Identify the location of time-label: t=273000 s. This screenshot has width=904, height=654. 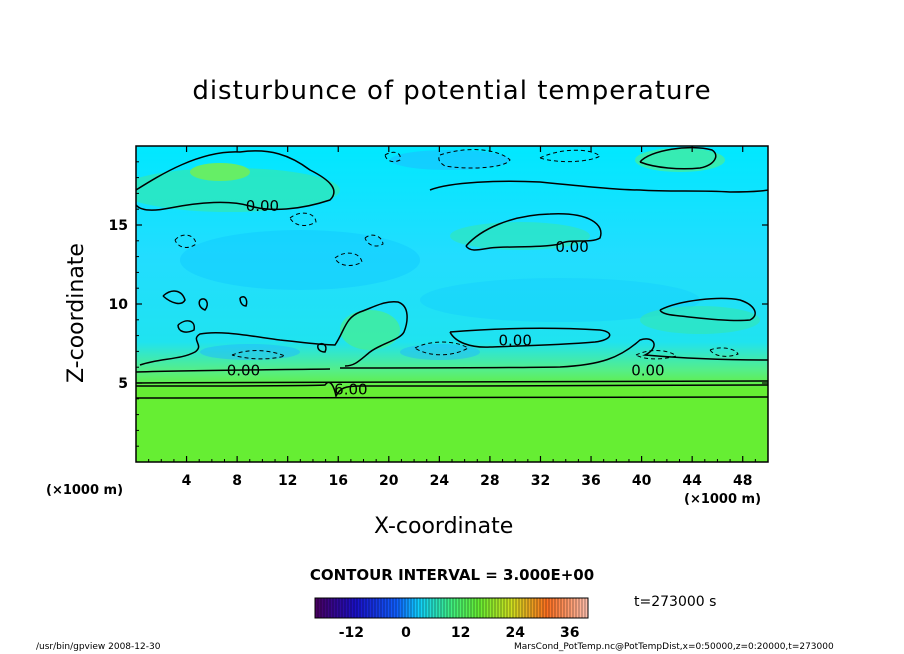
(675, 602).